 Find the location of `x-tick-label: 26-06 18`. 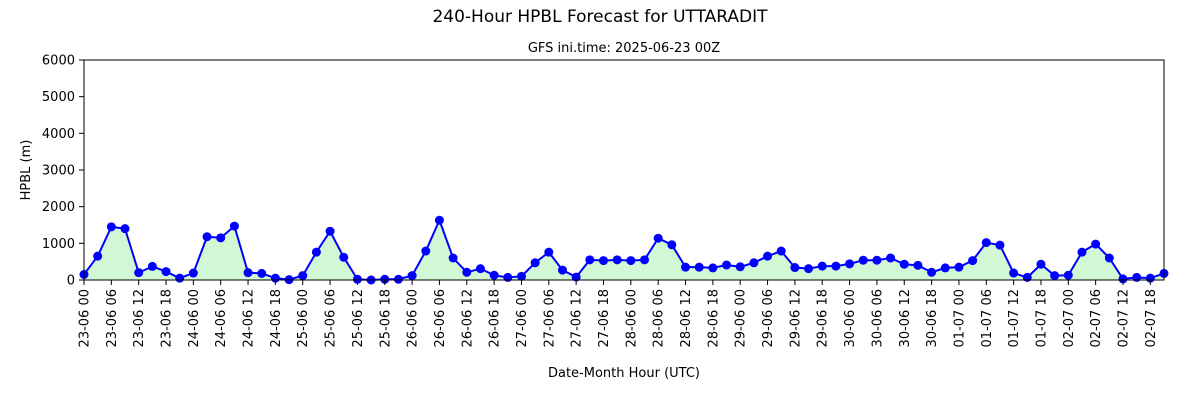

x-tick-label: 26-06 18 is located at coordinates (495, 318).